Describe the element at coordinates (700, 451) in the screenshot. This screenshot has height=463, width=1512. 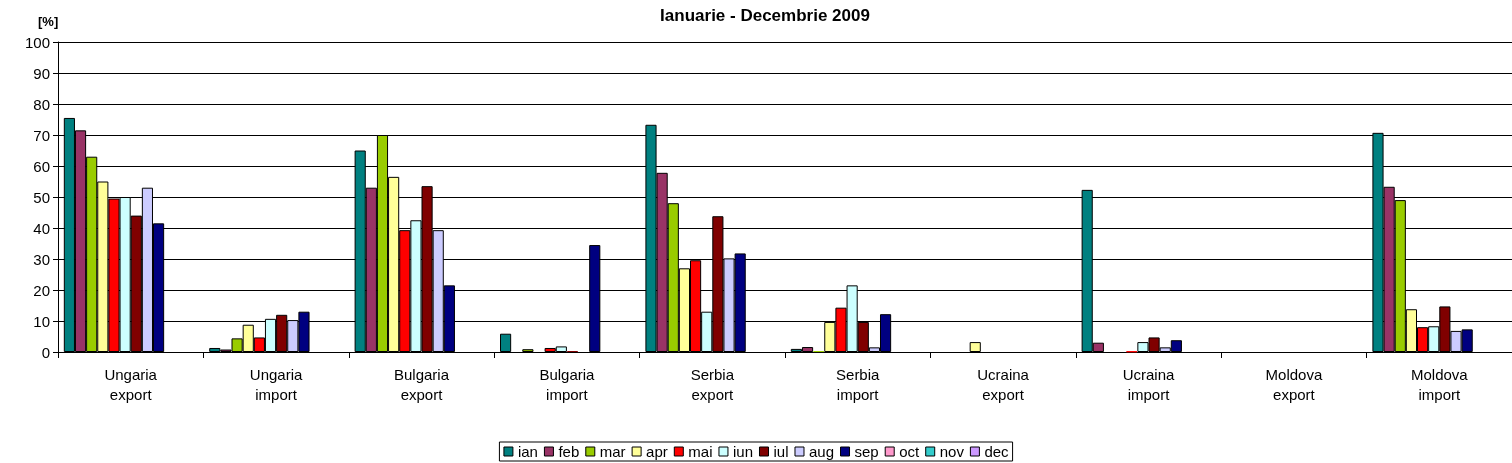
I see `legend-label: mai` at that location.